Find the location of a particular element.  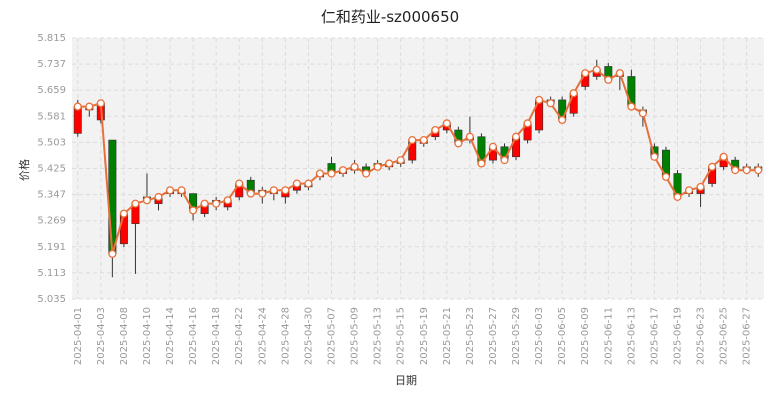

x-tick-label: 2025-06-05 is located at coordinates (562, 336).